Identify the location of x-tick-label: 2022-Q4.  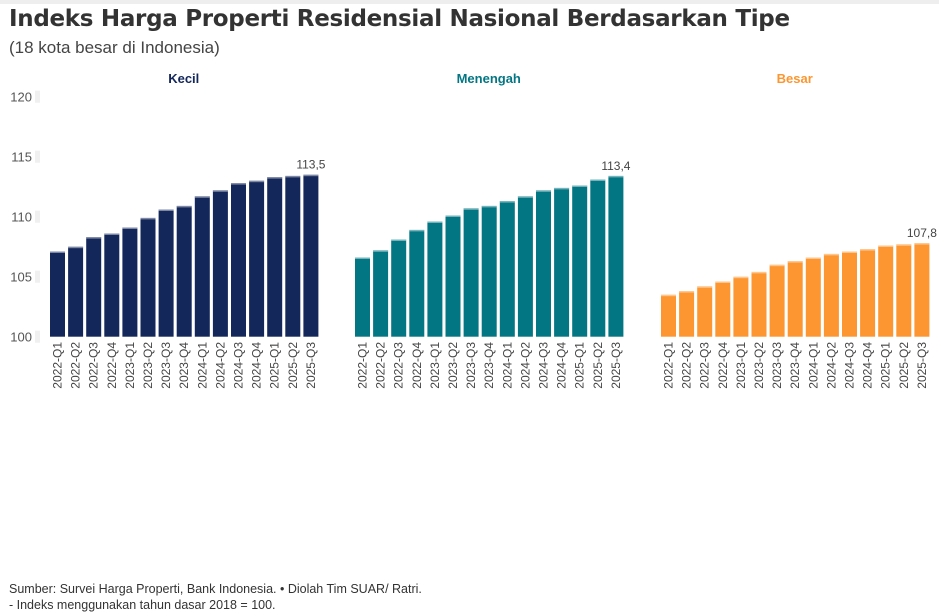
(112, 365).